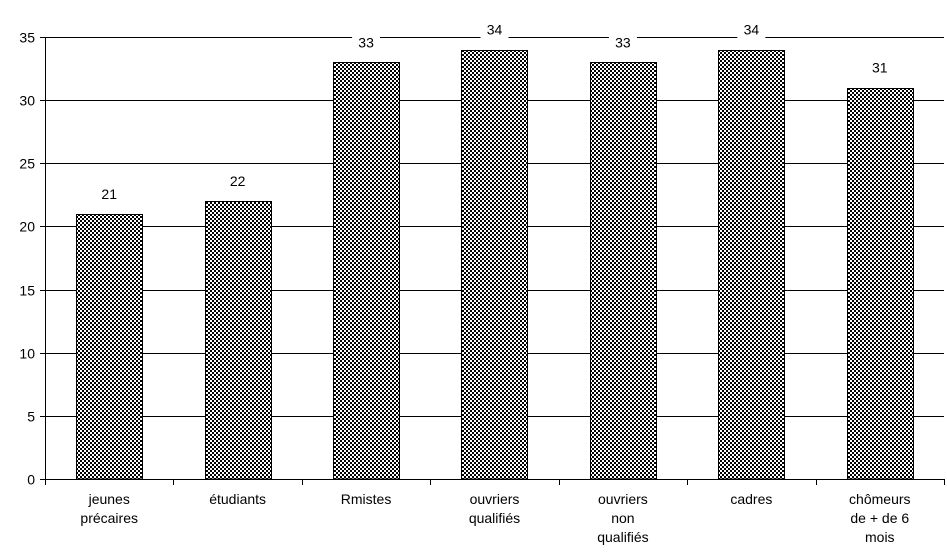  I want to click on x-category-label-line: Rmistes, so click(366, 499).